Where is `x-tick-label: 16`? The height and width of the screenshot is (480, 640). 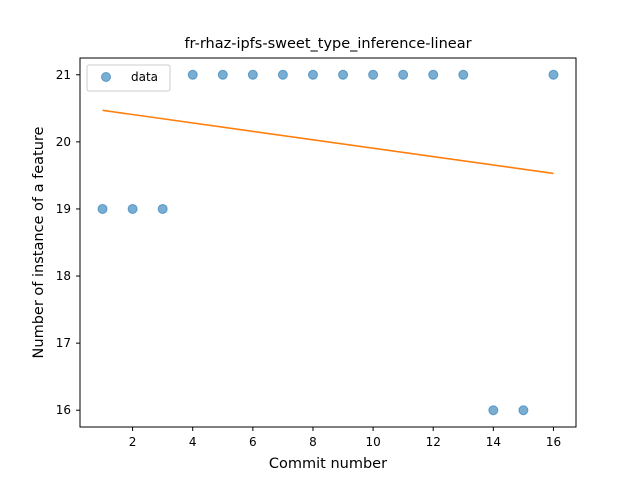 x-tick-label: 16 is located at coordinates (553, 442).